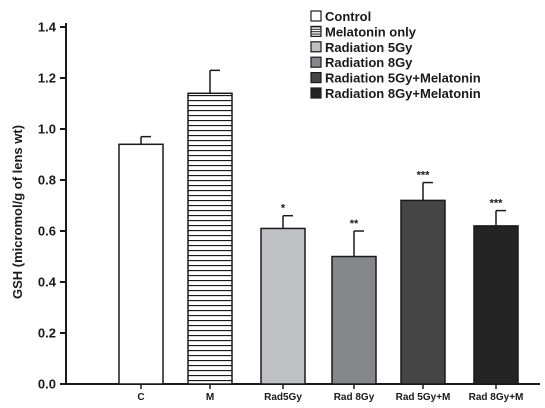  Describe the element at coordinates (47, 384) in the screenshot. I see `y-tick-label: 0.0` at that location.